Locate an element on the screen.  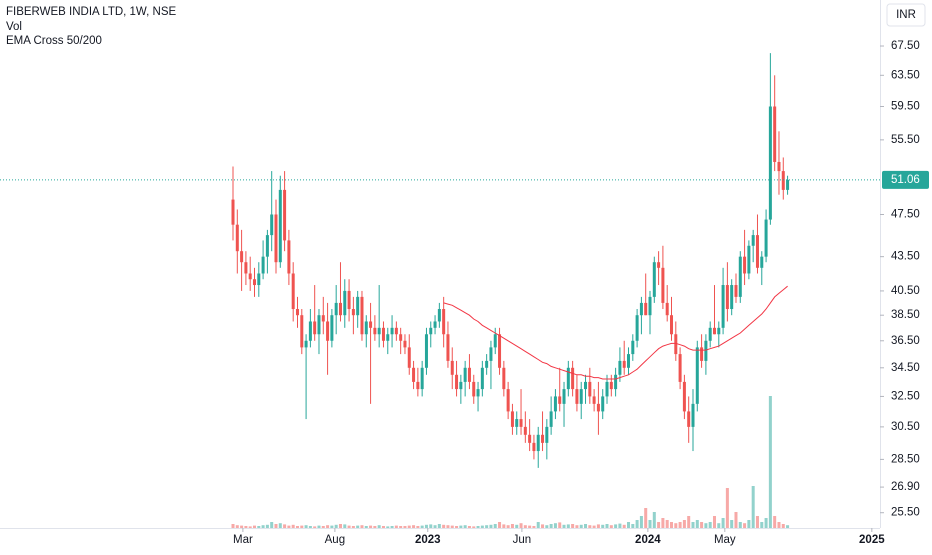
y-tick-label: 59.50 is located at coordinates (905, 107).